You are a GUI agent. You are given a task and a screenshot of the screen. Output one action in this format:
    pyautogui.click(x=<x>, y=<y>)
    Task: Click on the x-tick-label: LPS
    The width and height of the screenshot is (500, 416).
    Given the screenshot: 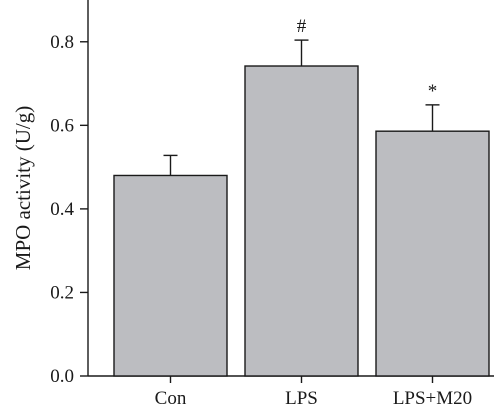 What is the action you would take?
    pyautogui.click(x=301, y=398)
    